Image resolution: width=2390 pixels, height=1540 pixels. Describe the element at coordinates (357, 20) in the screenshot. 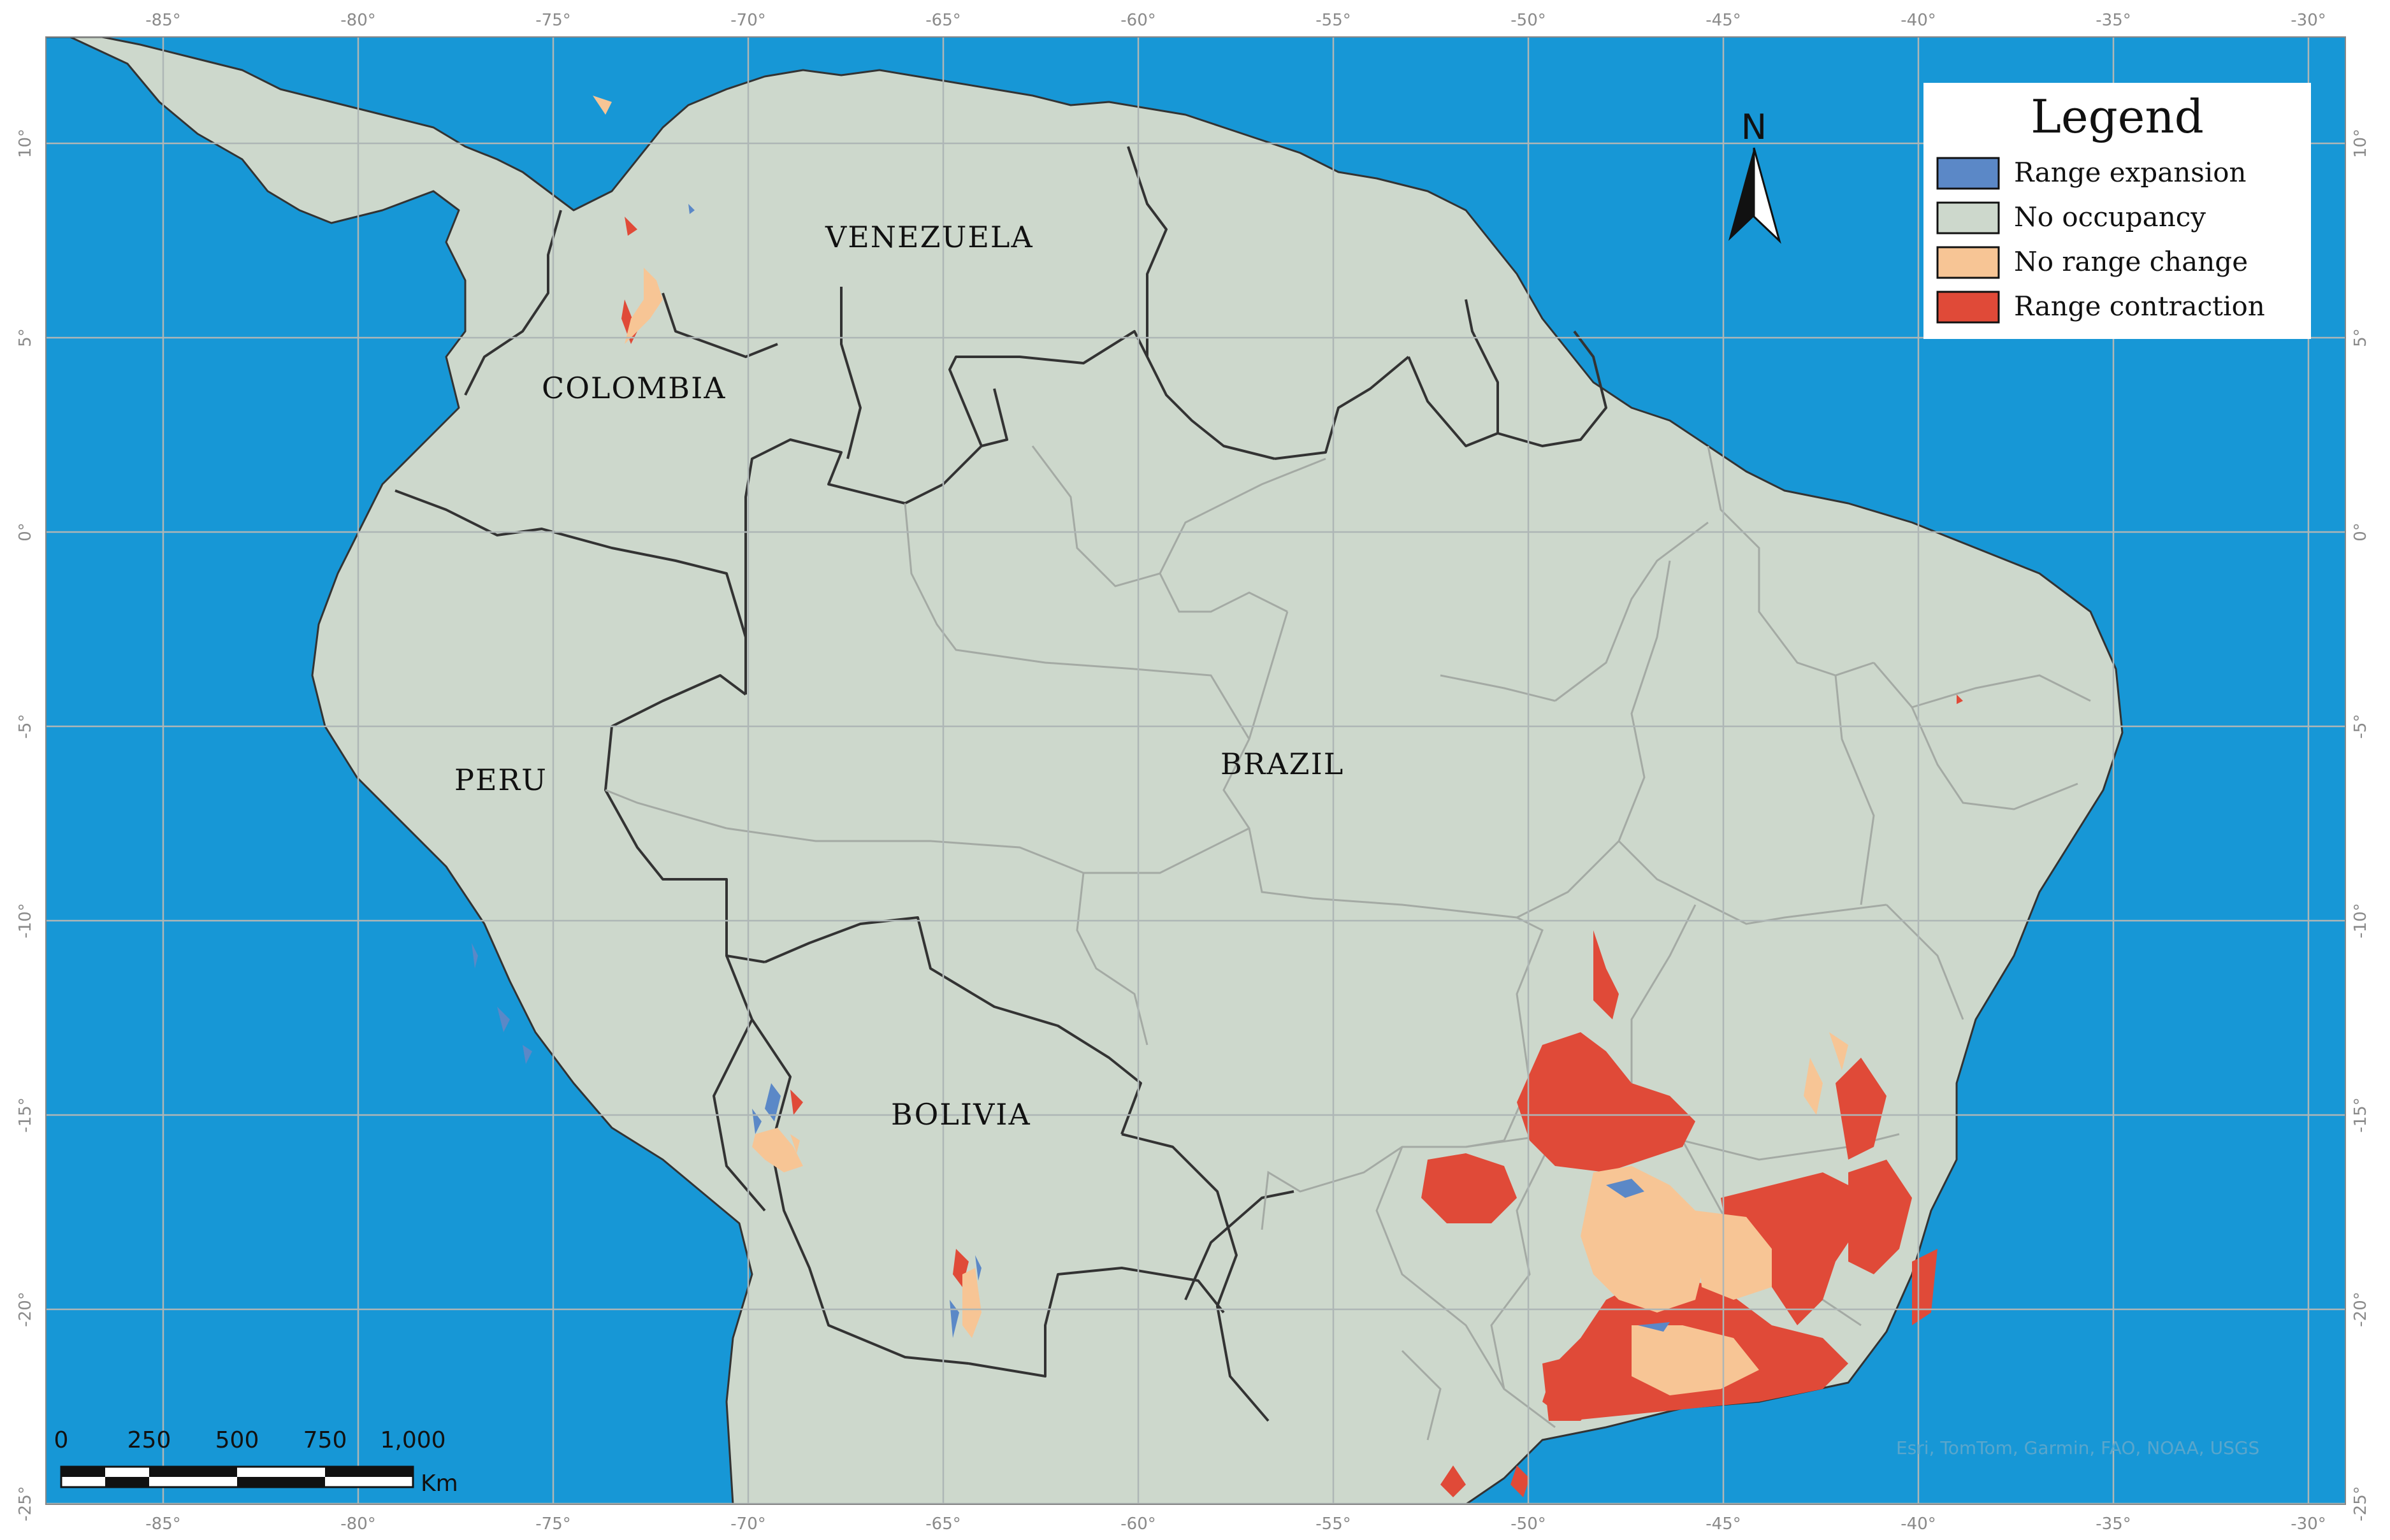

I see `lon-tick-top: -80°` at that location.